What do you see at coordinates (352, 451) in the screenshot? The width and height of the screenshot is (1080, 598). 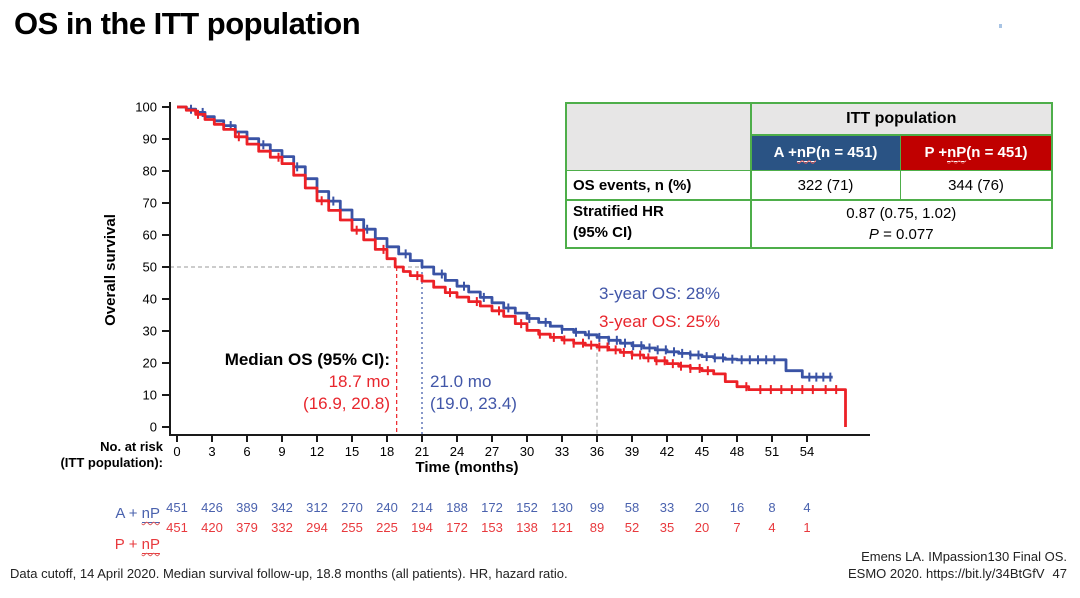 I see `x-tick-label: 15` at bounding box center [352, 451].